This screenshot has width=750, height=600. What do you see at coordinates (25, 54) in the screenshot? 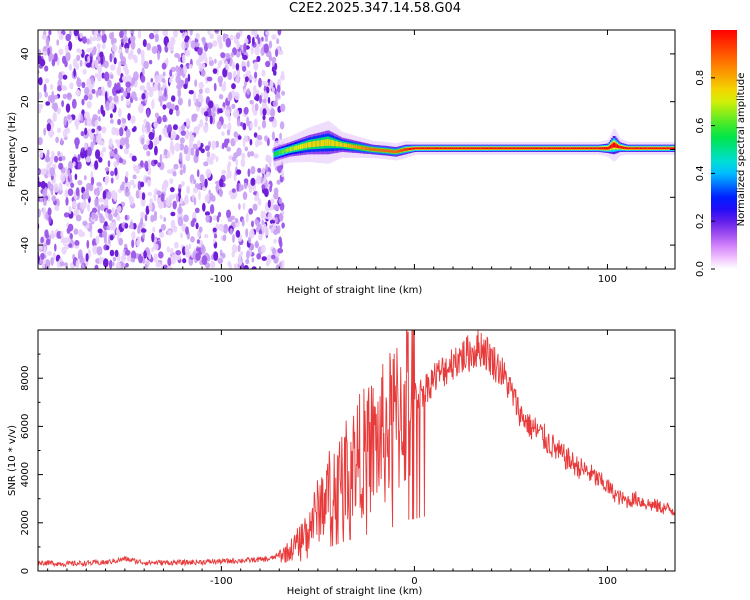
I see `y-tick-label: 40` at bounding box center [25, 54].